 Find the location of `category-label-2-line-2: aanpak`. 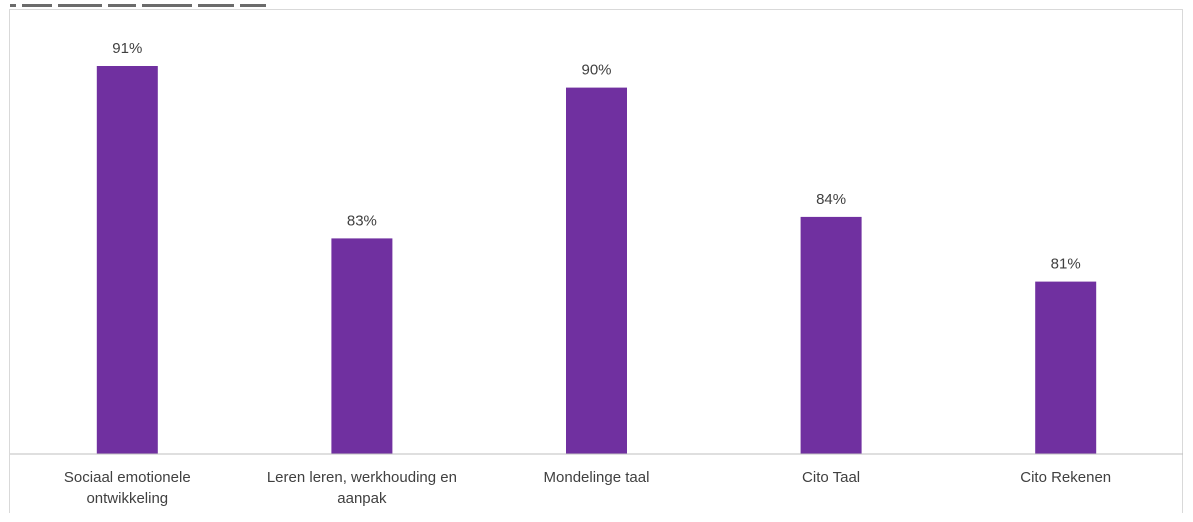

category-label-2-line-2: aanpak is located at coordinates (362, 498).